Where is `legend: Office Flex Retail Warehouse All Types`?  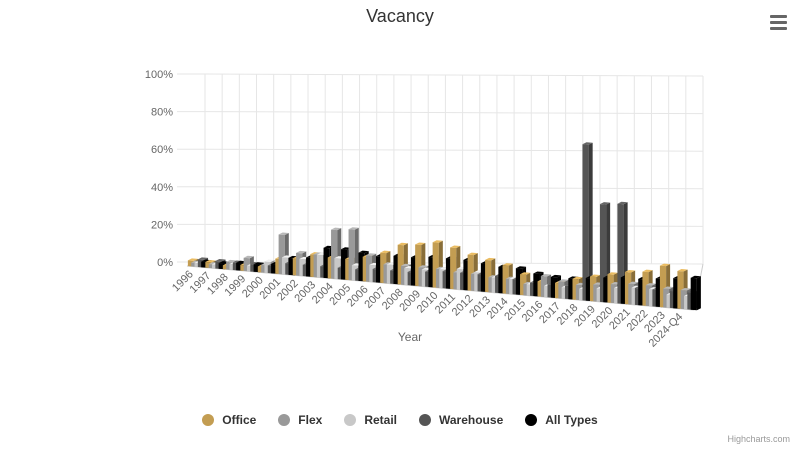
legend: Office Flex Retail Warehouse All Types is located at coordinates (400, 420).